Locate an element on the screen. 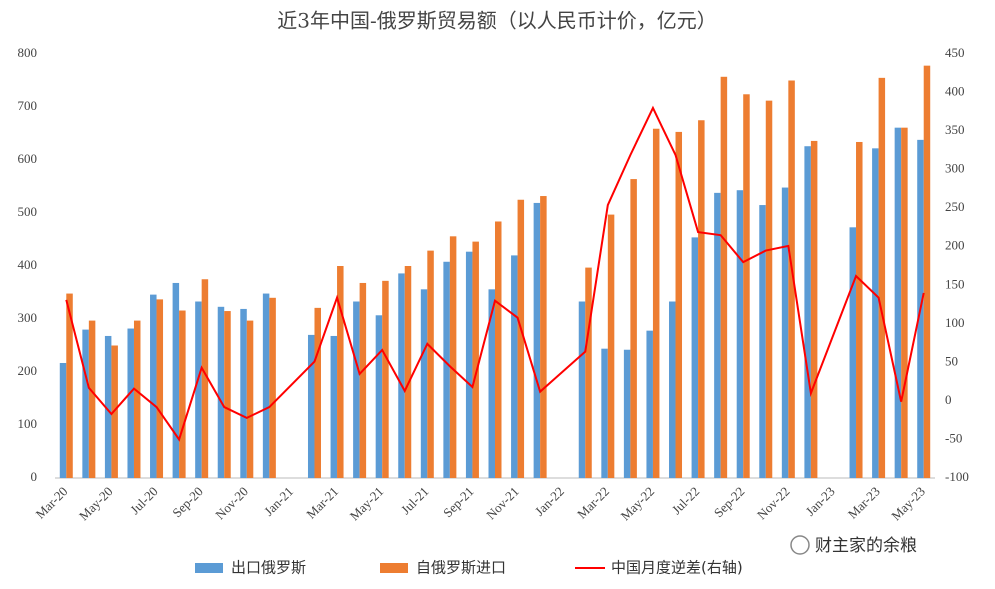  x-tick-label: Jan-22 is located at coordinates (549, 501).